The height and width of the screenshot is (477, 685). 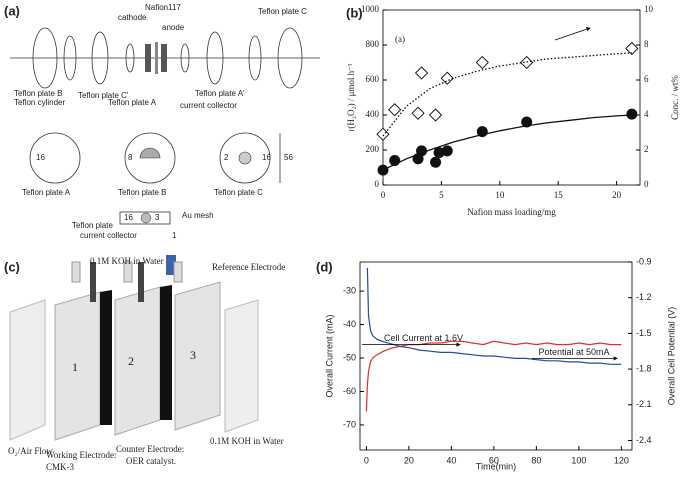 I want to click on x-tick-label: 5, so click(x=441, y=195).